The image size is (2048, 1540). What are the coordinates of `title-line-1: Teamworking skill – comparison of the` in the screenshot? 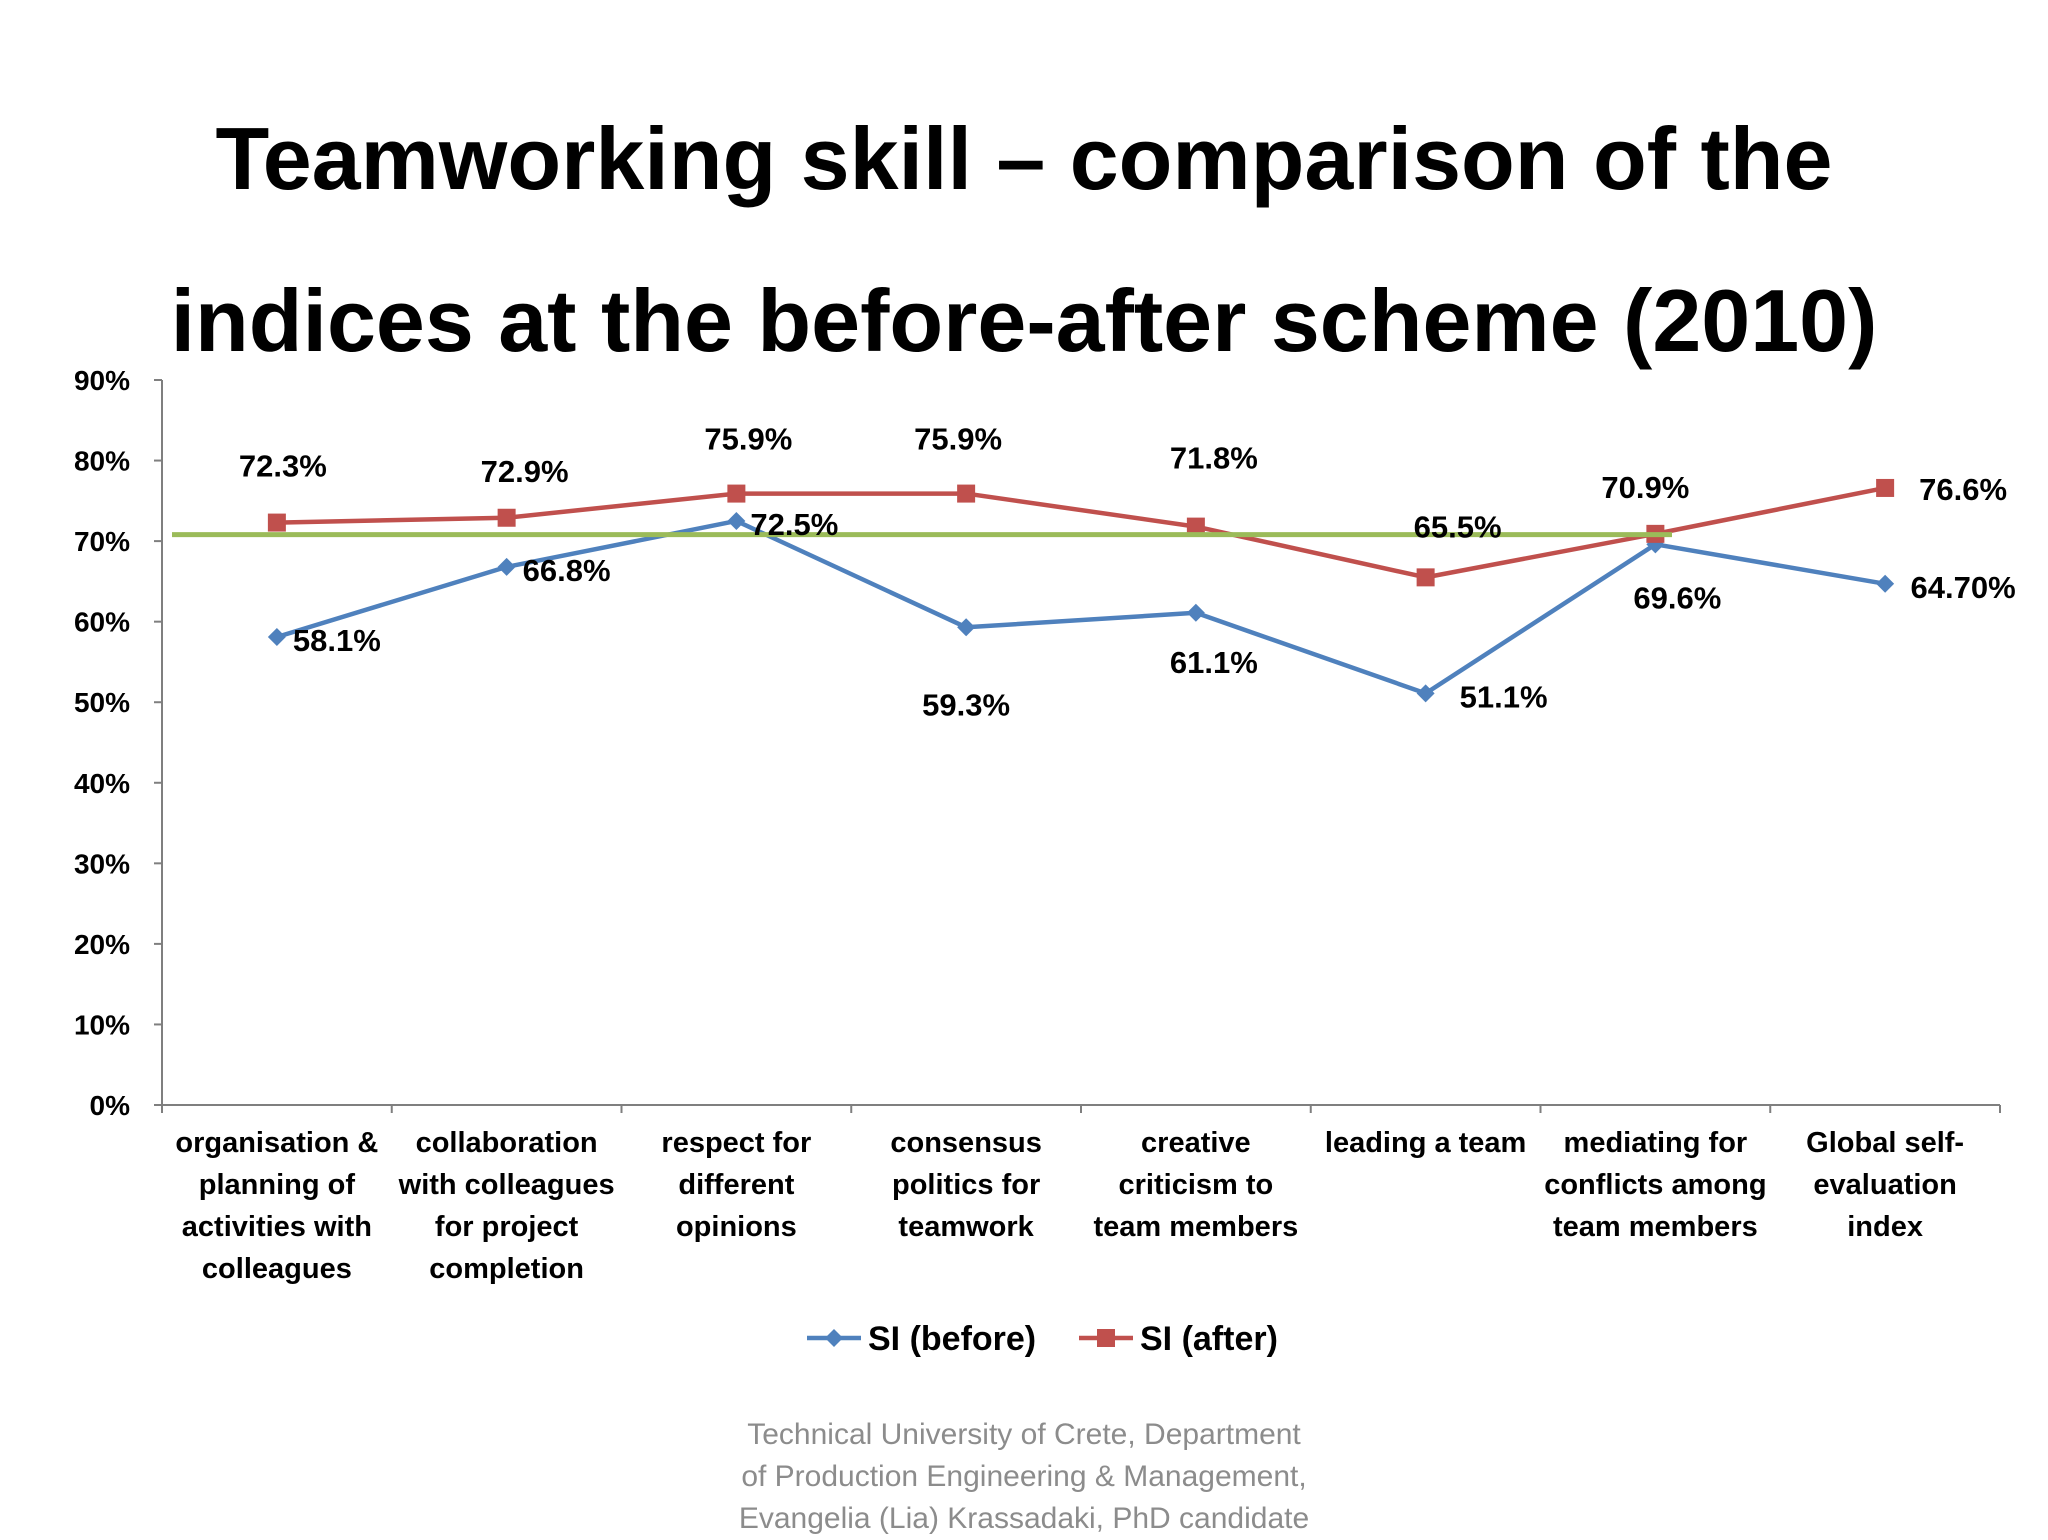 It's located at (1024, 158).